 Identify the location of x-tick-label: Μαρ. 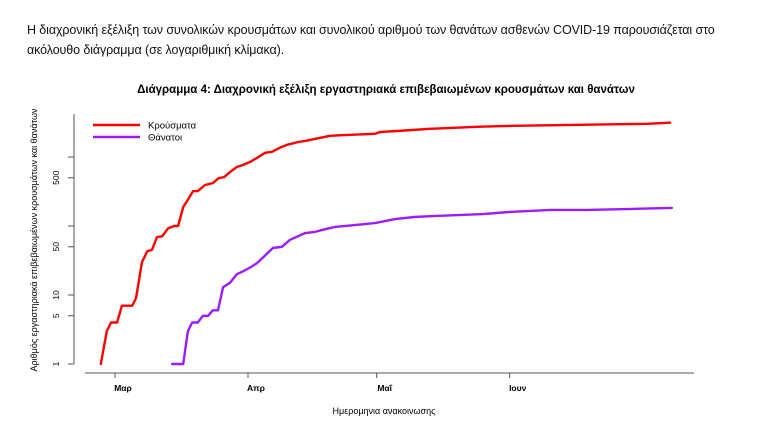
(123, 388).